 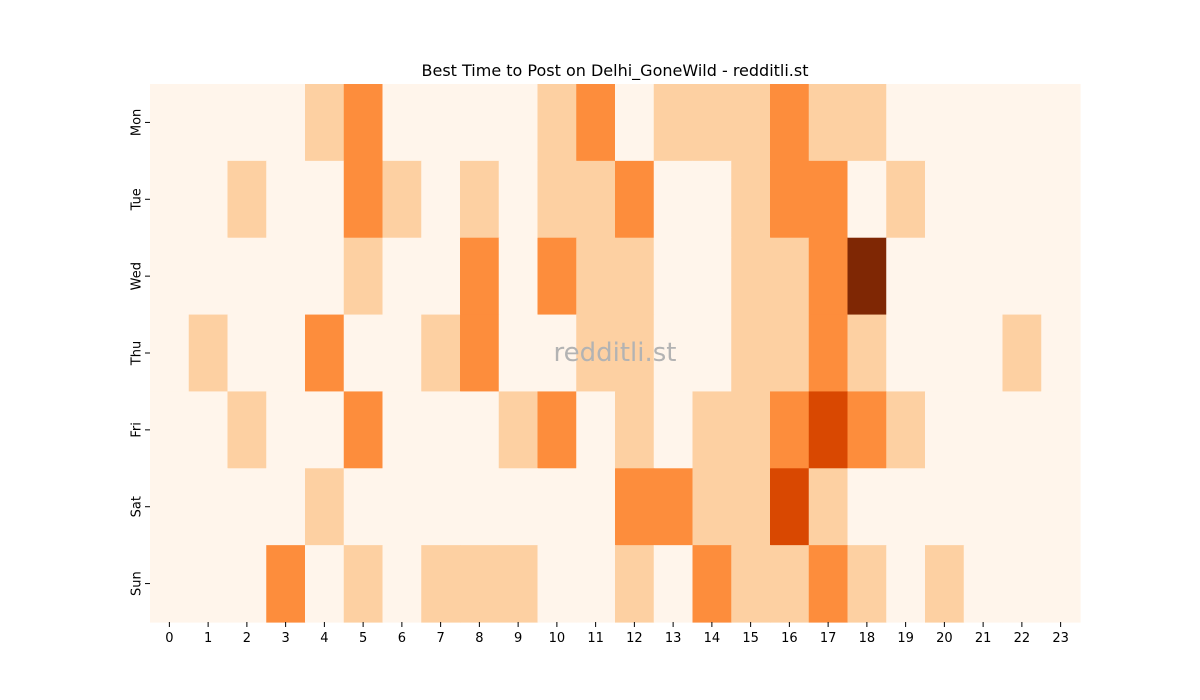 I want to click on x-axis: 0 1 2 3 4 5 6 7 8 9 10 11 12 13 14 15 16 17 18 19 20 21 22 23, so click(x=617, y=634).